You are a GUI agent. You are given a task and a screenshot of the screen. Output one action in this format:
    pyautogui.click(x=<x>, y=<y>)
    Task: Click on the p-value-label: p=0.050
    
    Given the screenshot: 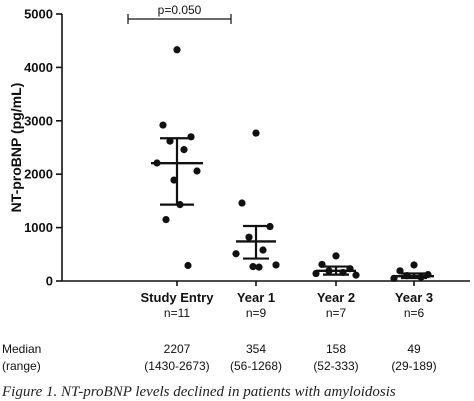 What is the action you would take?
    pyautogui.click(x=180, y=10)
    